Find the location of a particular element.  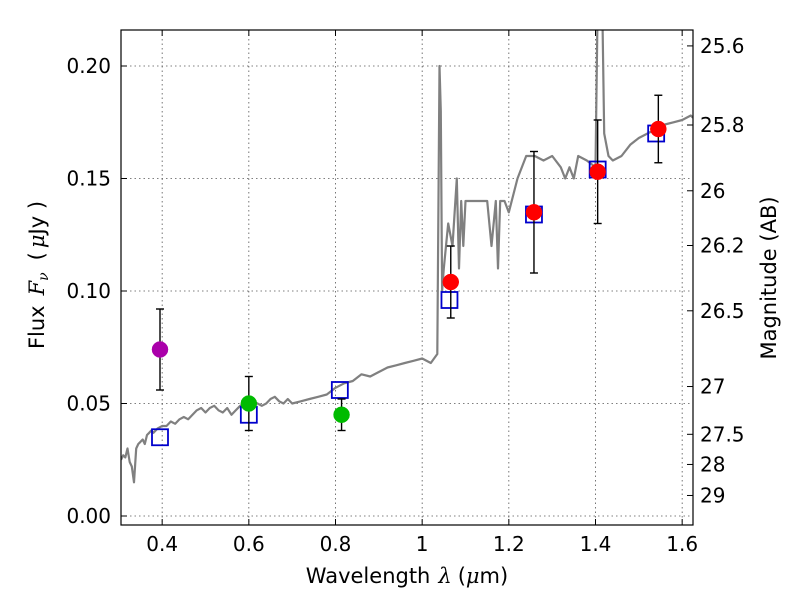

x-axis-title: Wavelength λ (μm) is located at coordinates (407, 576).